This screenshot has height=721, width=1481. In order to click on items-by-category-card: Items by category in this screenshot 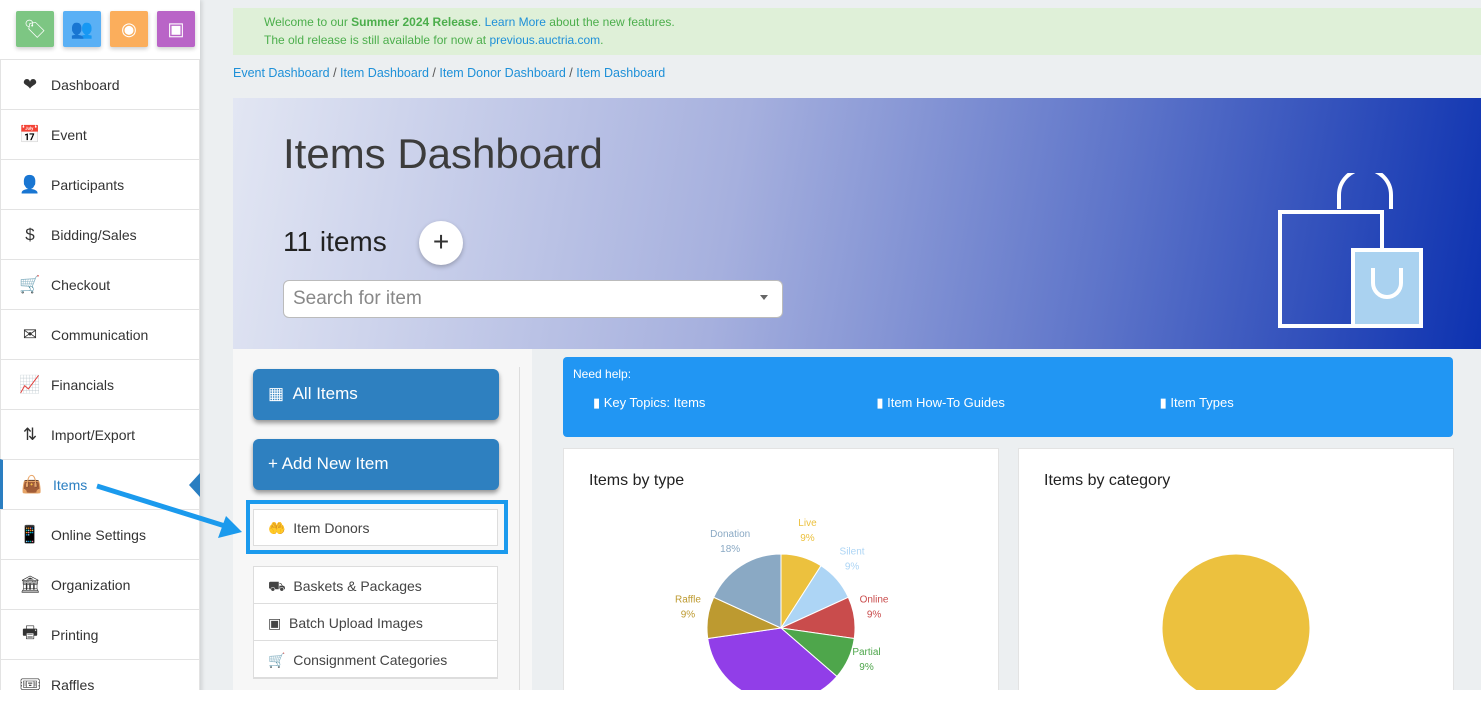, I will do `click(1236, 578)`.